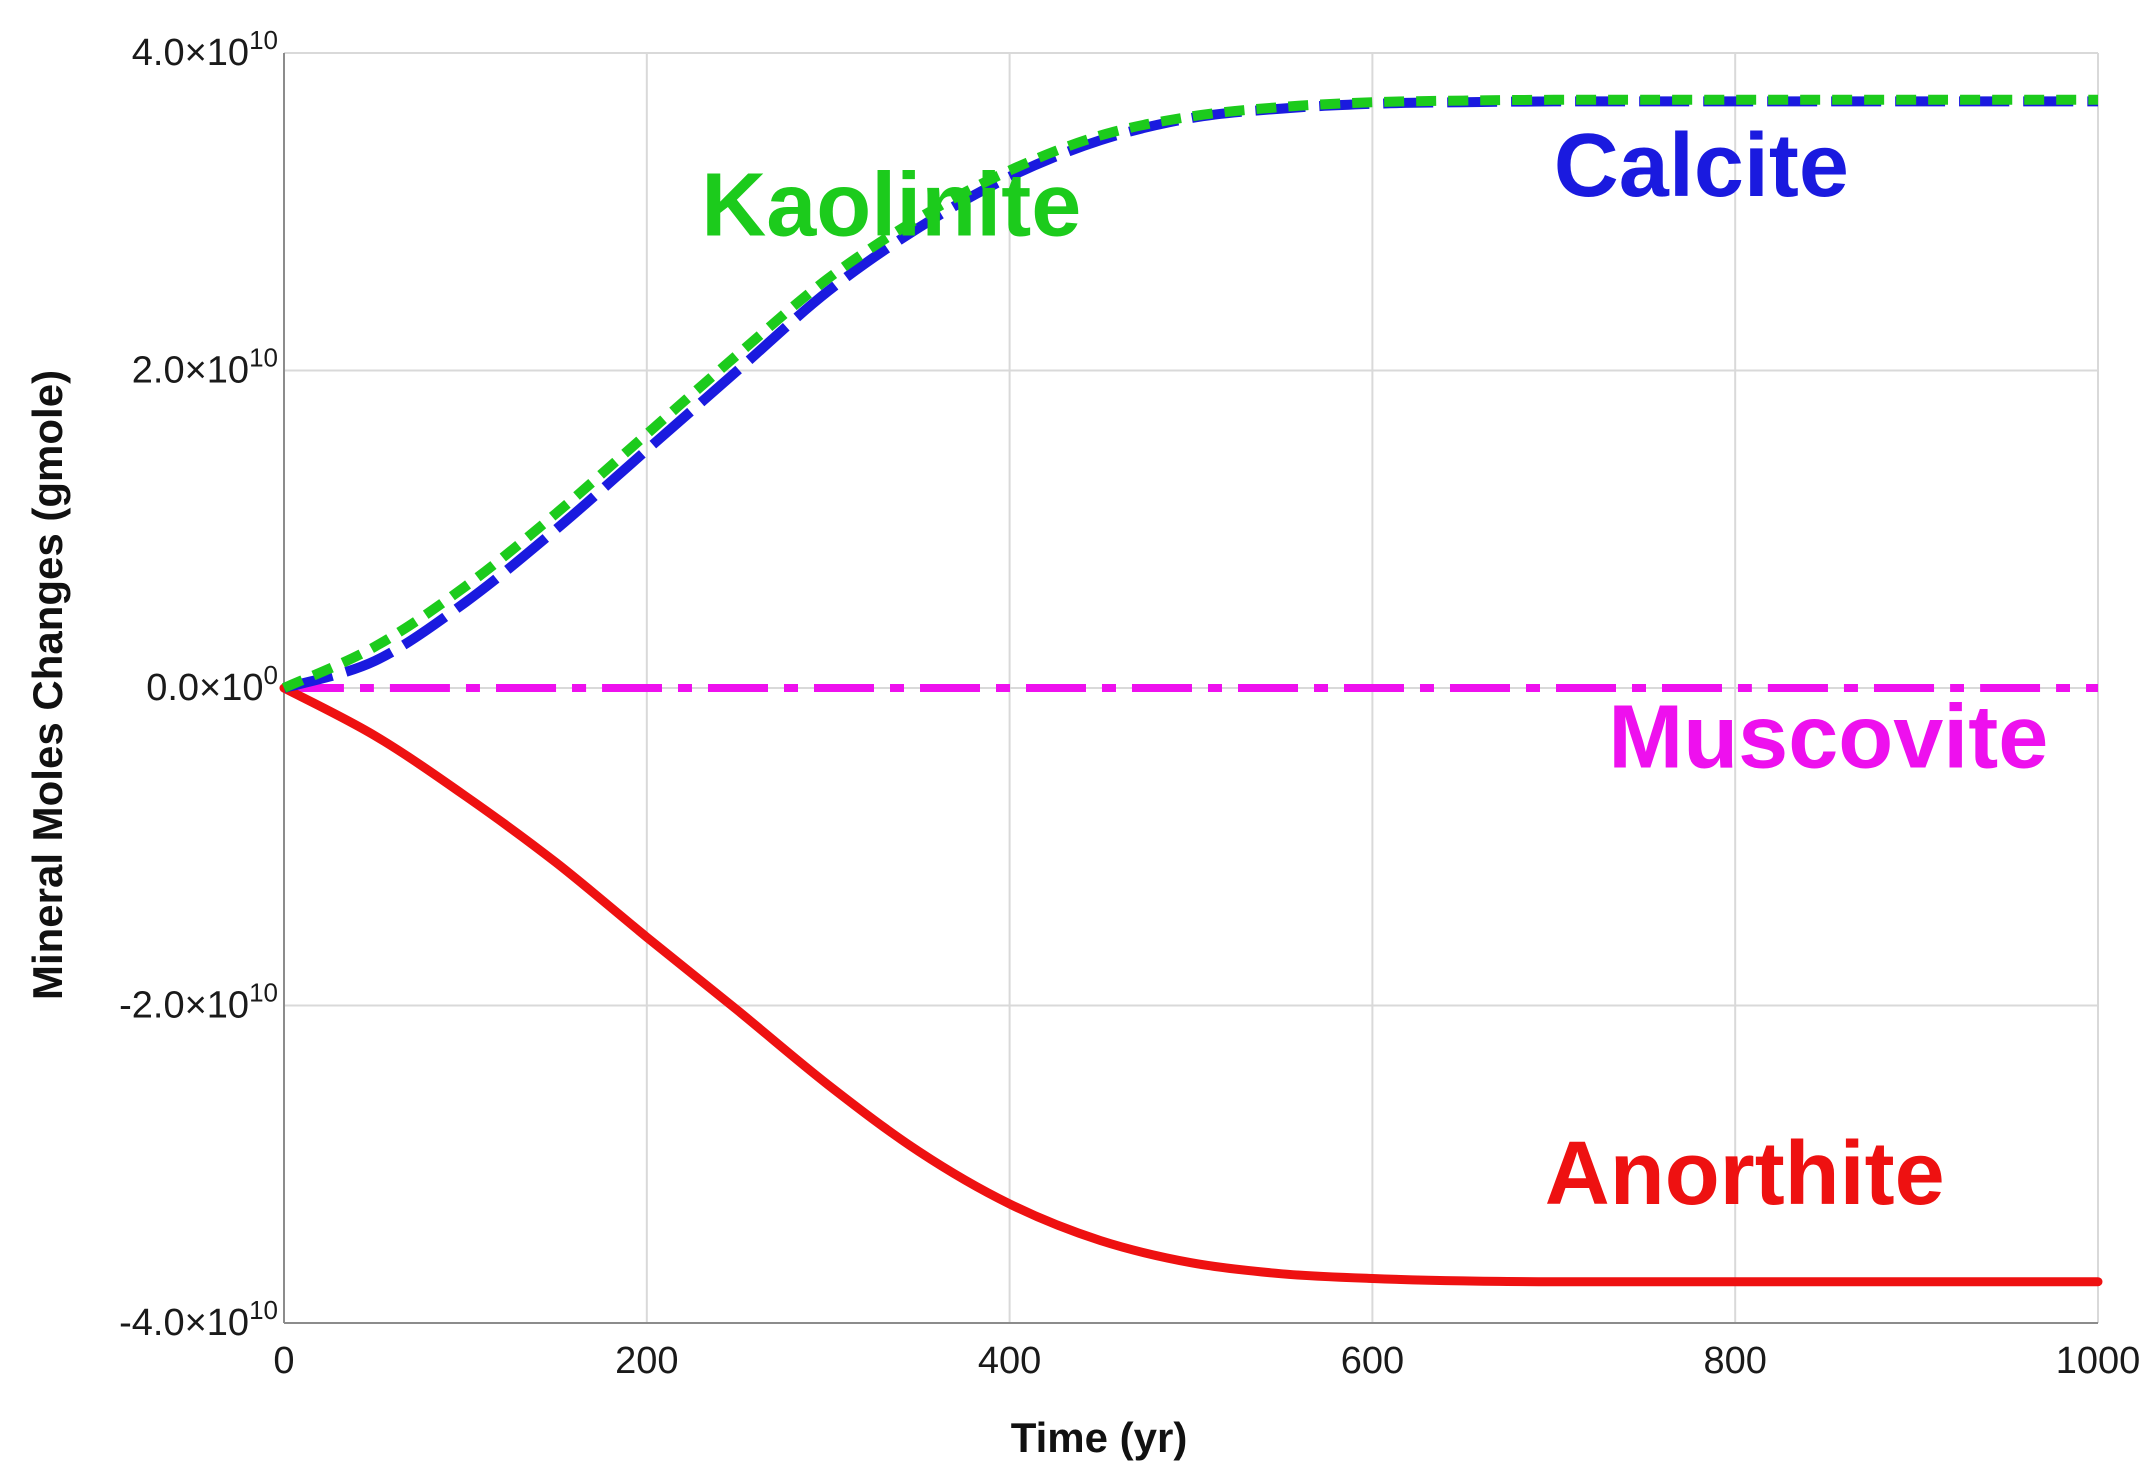 The width and height of the screenshot is (2151, 1482). What do you see at coordinates (47, 685) in the screenshot?
I see `y-axis-title: Mineral Moles Changes (gmole)` at bounding box center [47, 685].